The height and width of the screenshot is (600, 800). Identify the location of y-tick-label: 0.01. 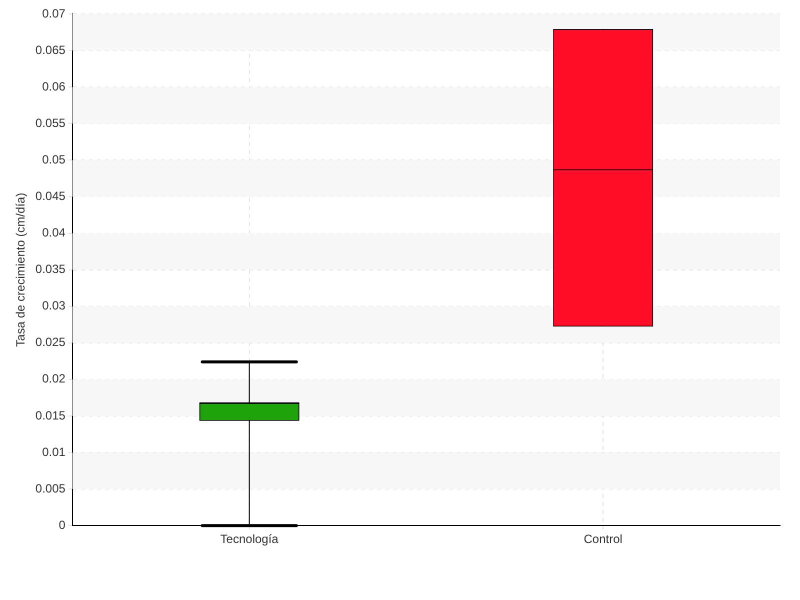
(54, 451).